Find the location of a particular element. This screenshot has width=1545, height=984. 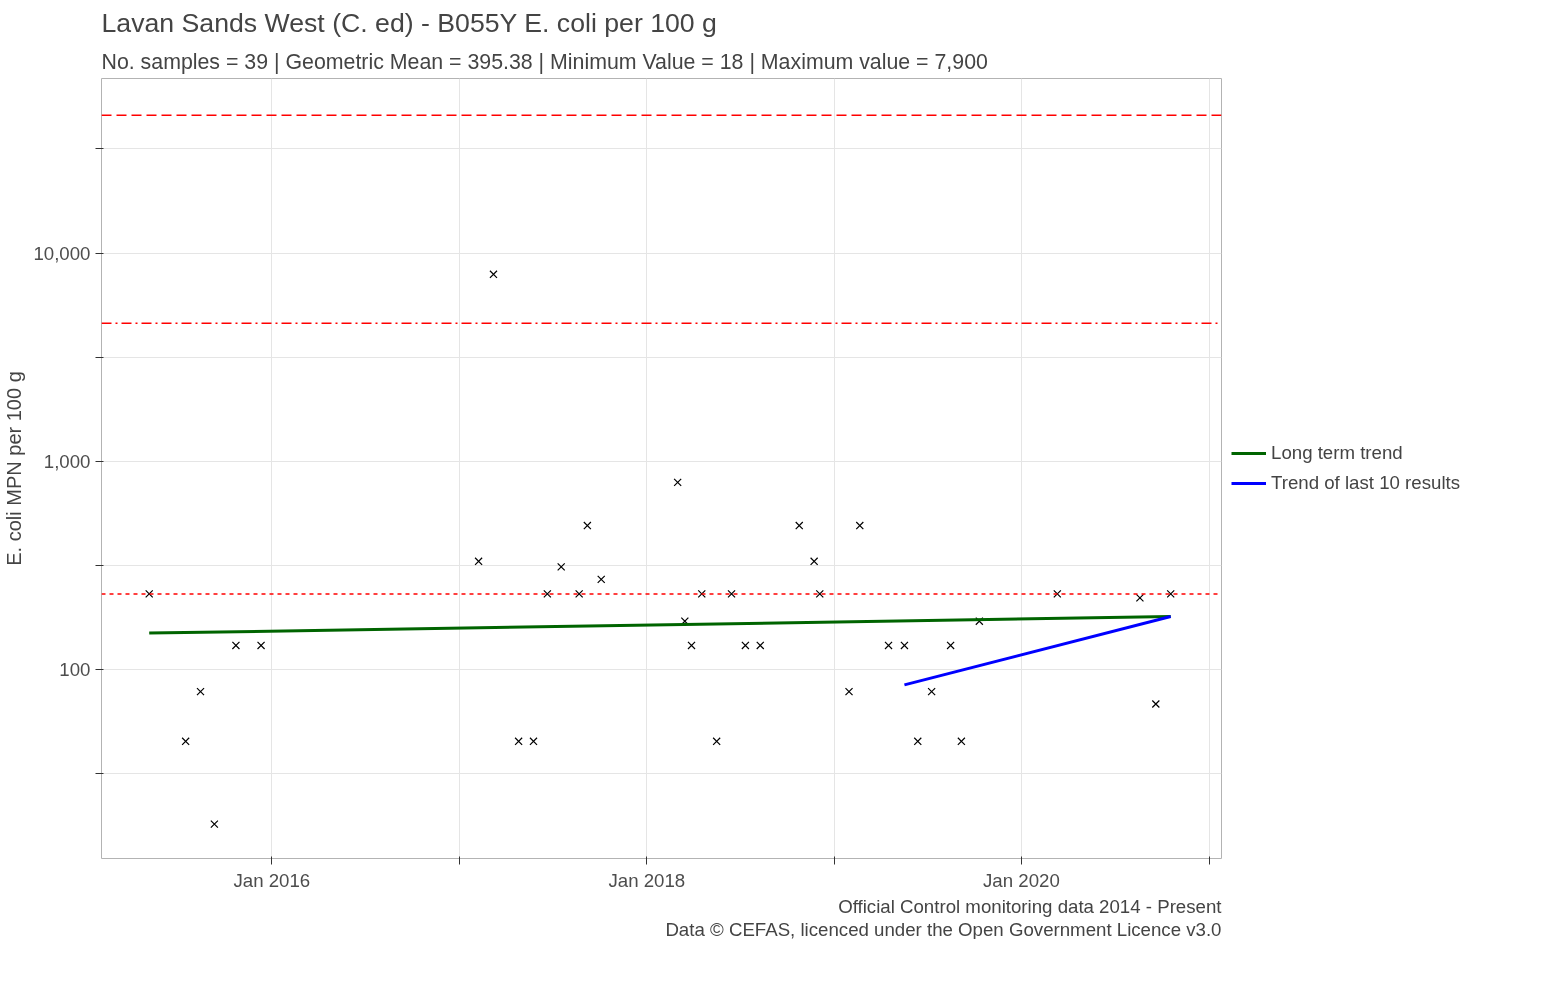

chart-subtitle: No. samples = 39 | Geometric Mean = 395.38 | Minimum Value = 18 | Maximum value = 7,900 is located at coordinates (545, 61).